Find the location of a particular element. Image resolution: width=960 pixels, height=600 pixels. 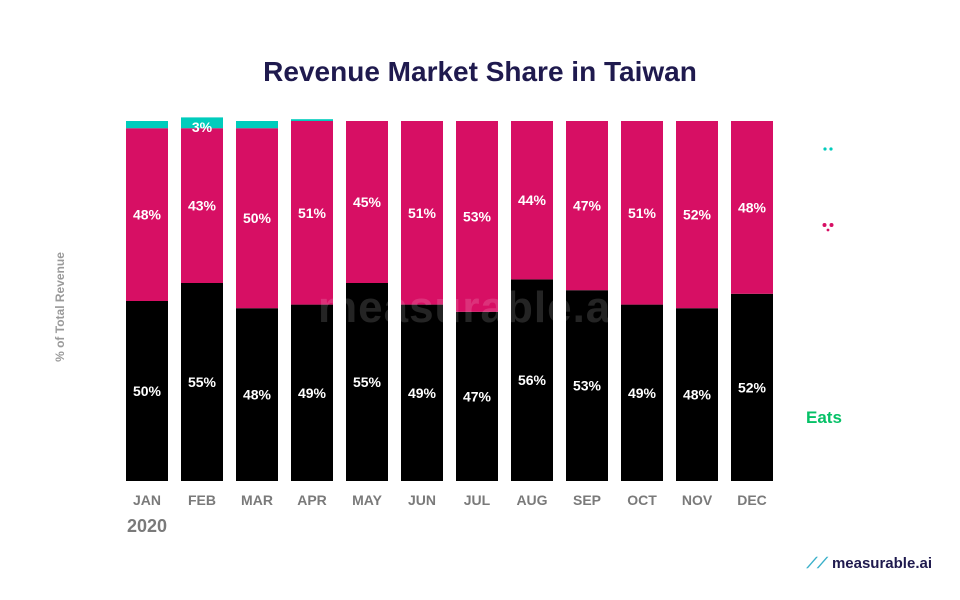

bar-ubereats-mar is located at coordinates (257, 394).